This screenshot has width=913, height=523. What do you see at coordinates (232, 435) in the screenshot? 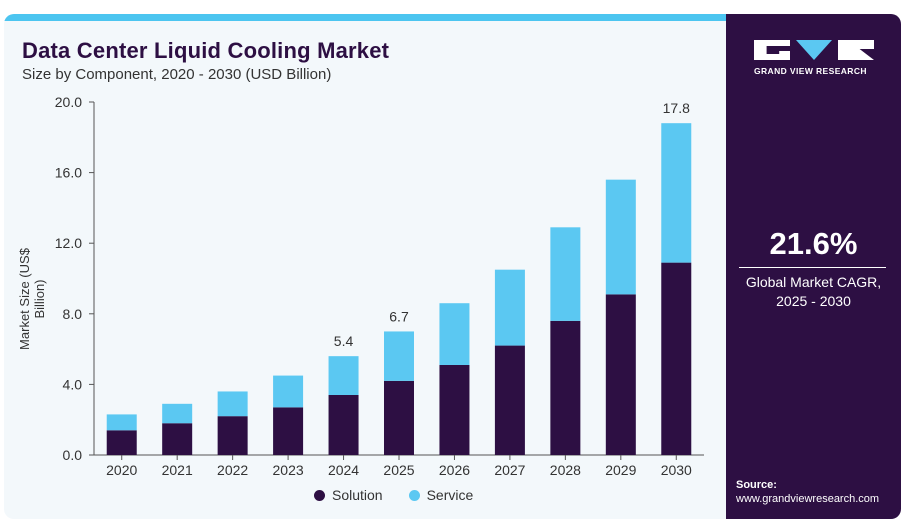
I see `bar-solution-2022` at bounding box center [232, 435].